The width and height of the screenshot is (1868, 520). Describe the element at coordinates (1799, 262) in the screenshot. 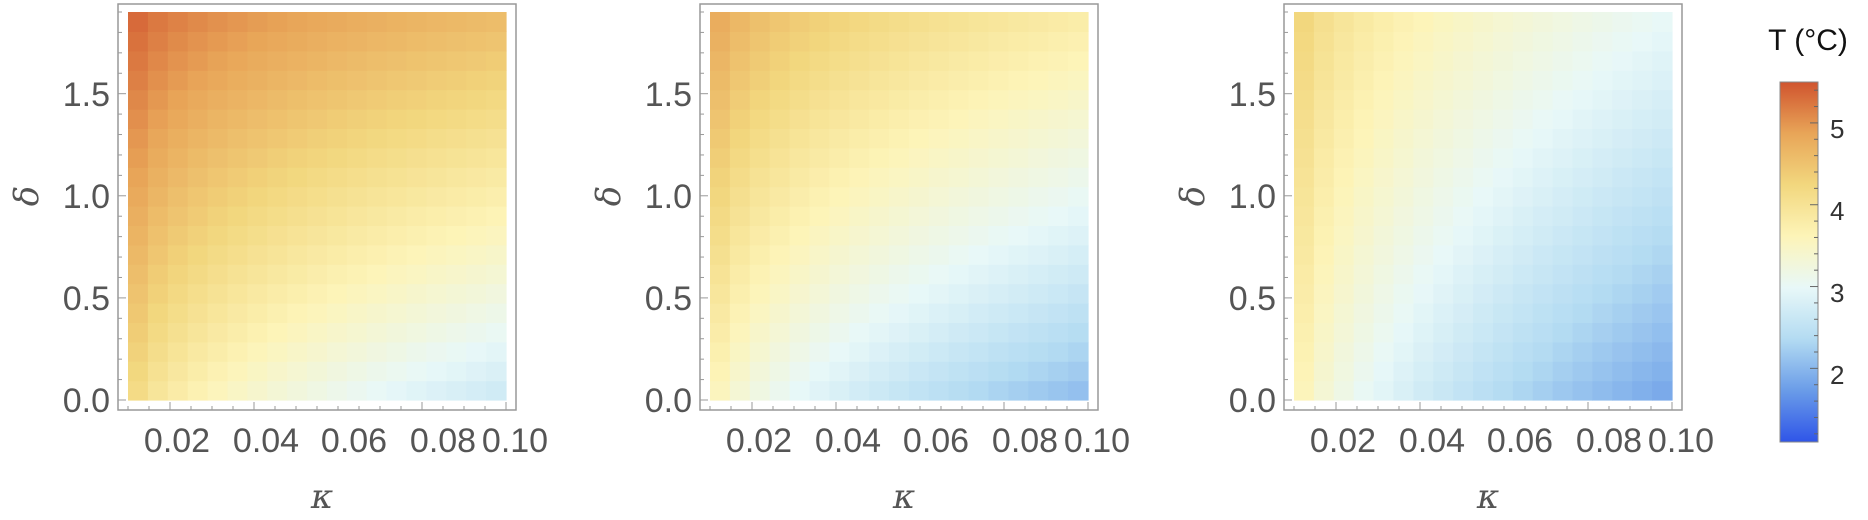

I see `colorbar-gradient` at that location.